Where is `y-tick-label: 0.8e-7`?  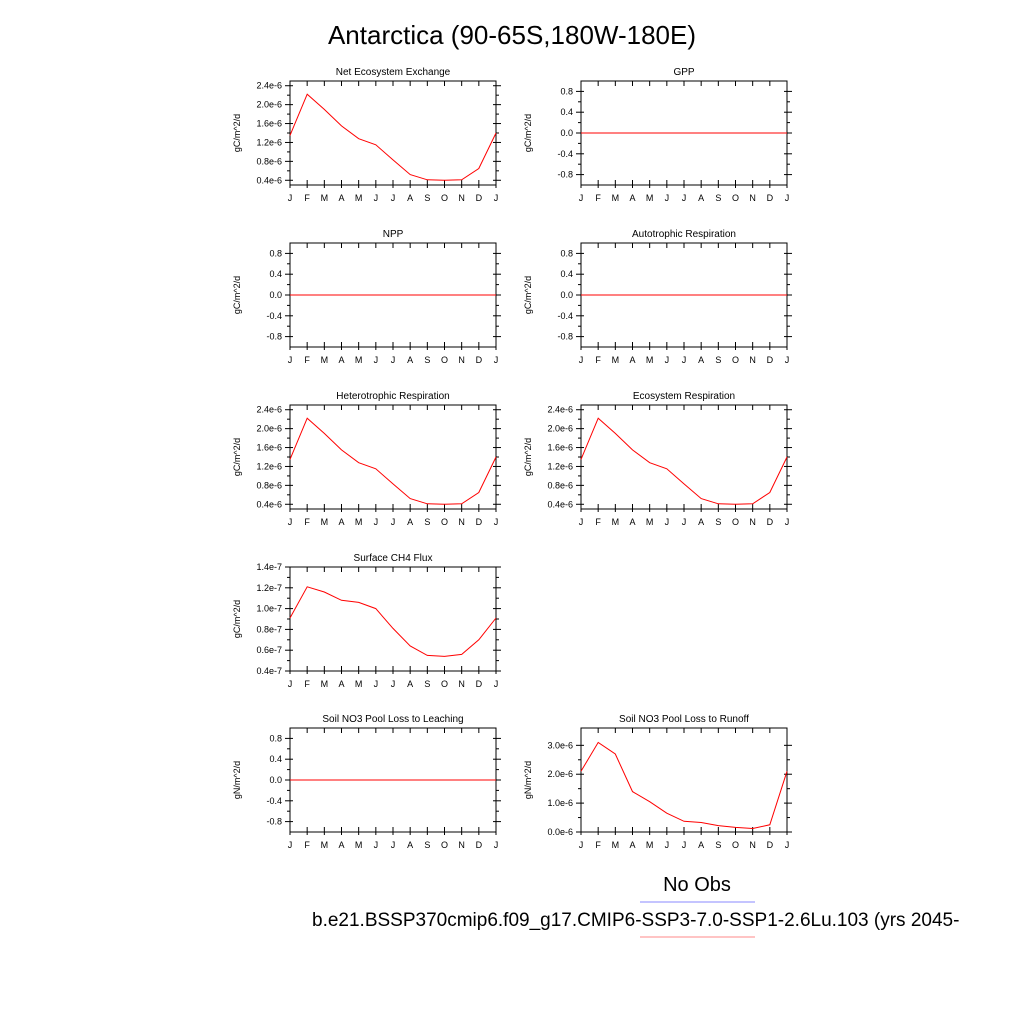 y-tick-label: 0.8e-7 is located at coordinates (269, 629).